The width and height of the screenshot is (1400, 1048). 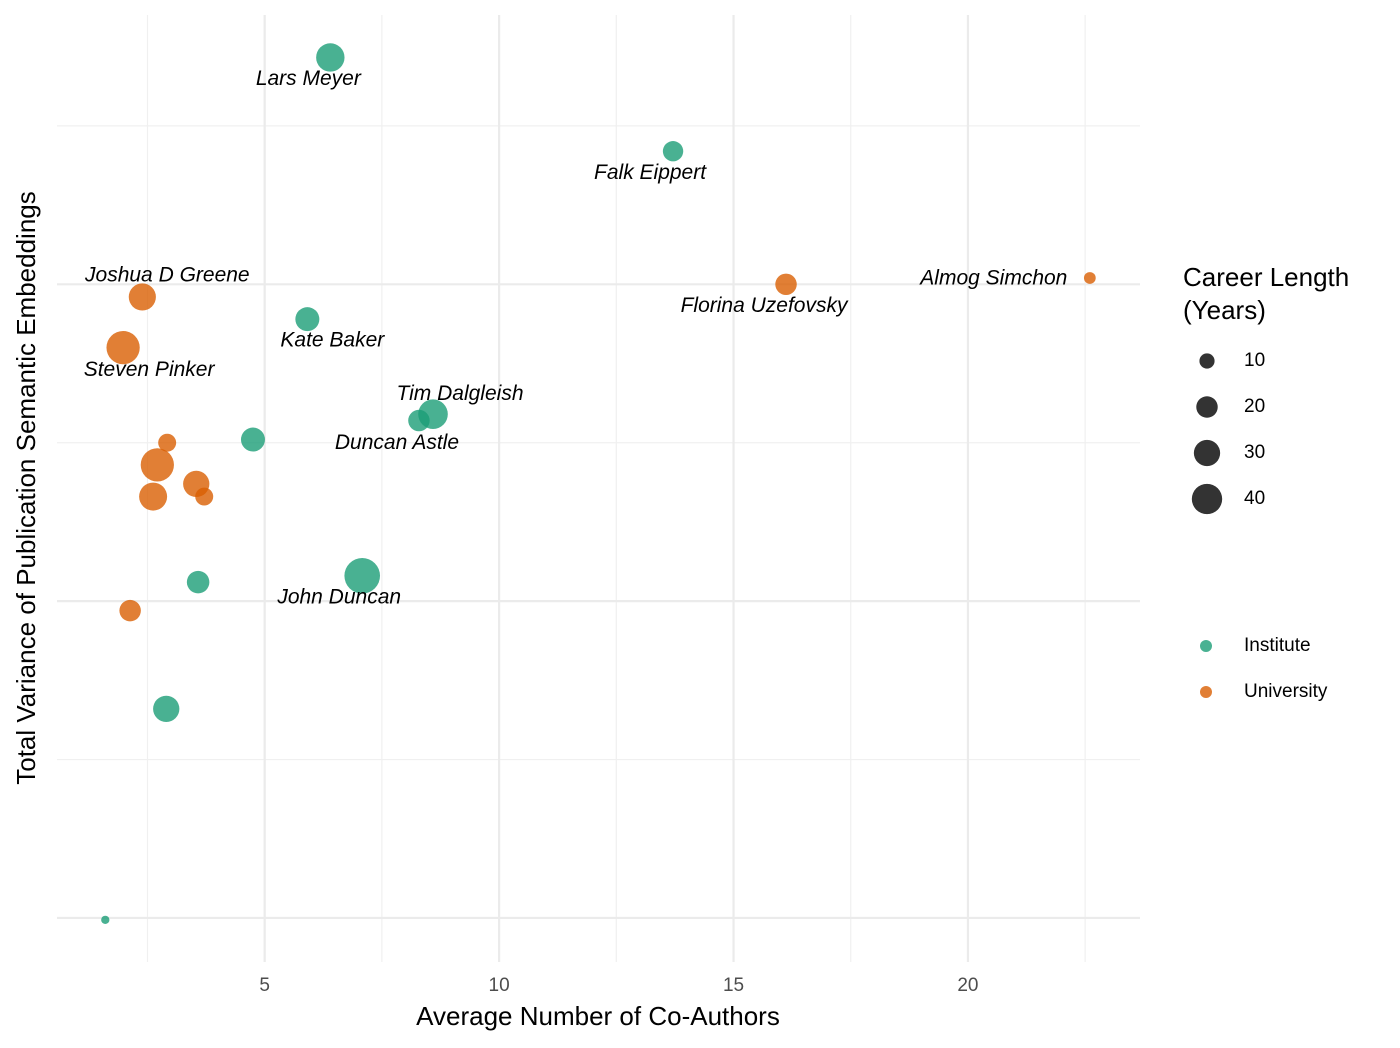 I want to click on size-legend-label: 40, so click(x=1254, y=498).